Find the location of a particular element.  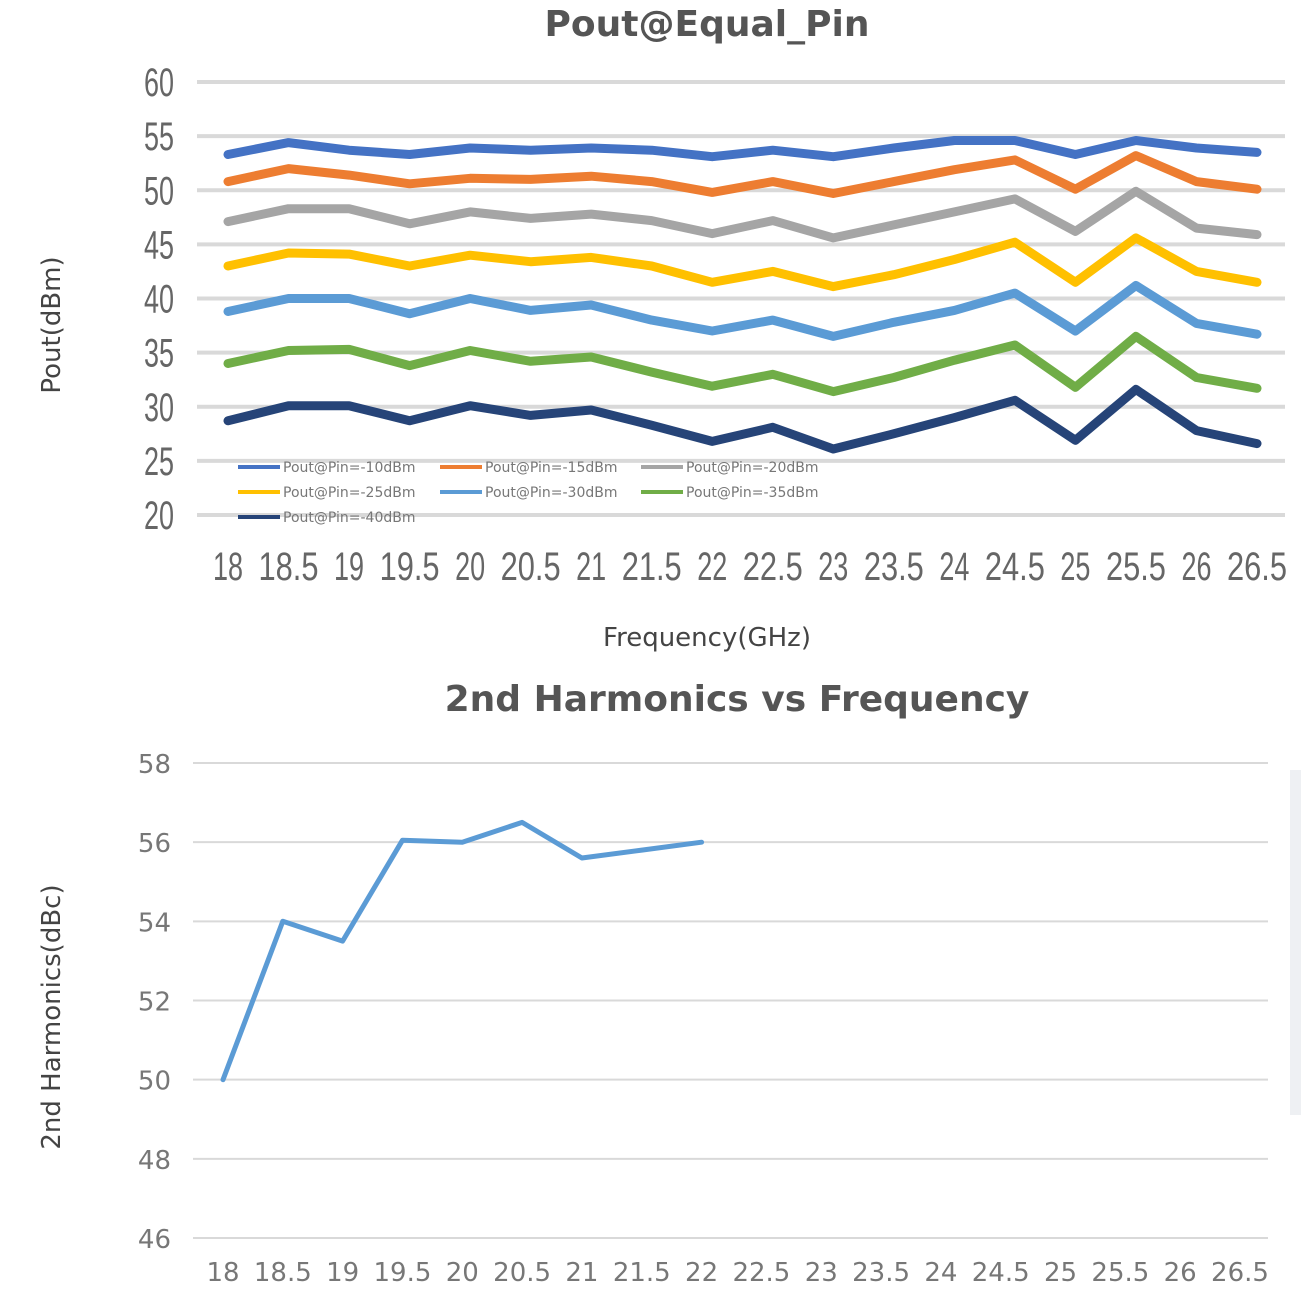

legend-label: Pout@Pin=-40dBm is located at coordinates (349, 518).